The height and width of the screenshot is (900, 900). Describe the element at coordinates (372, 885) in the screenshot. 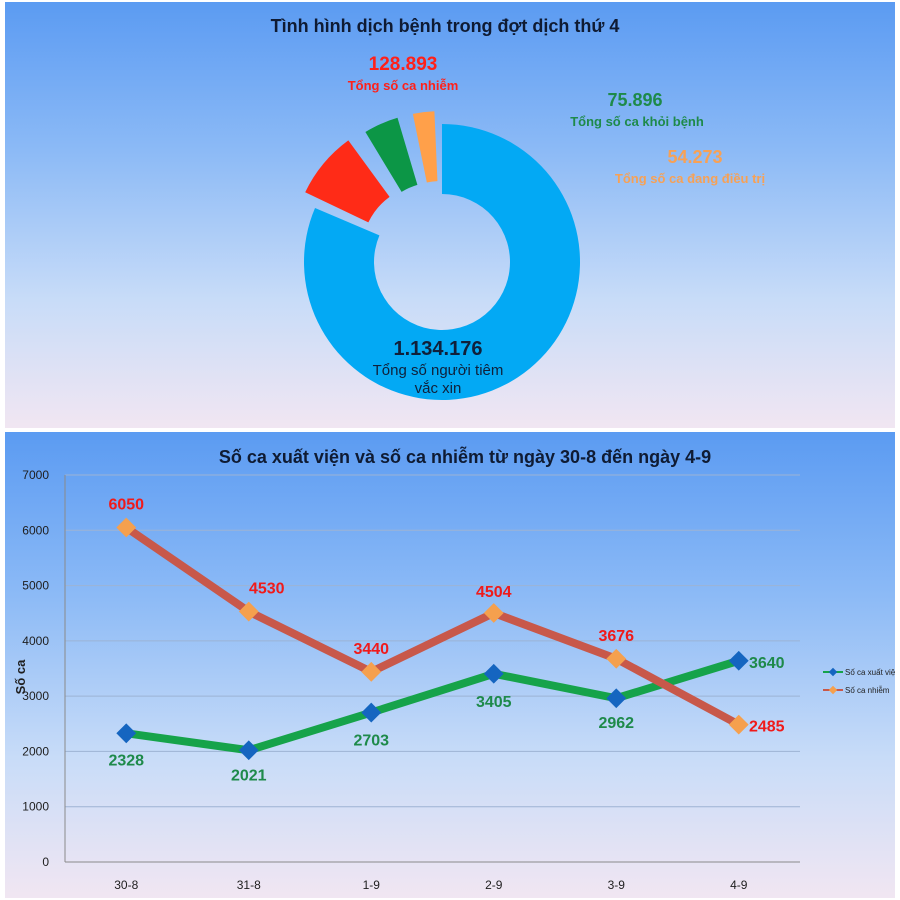

I see `x-tick-label: 1-9` at that location.